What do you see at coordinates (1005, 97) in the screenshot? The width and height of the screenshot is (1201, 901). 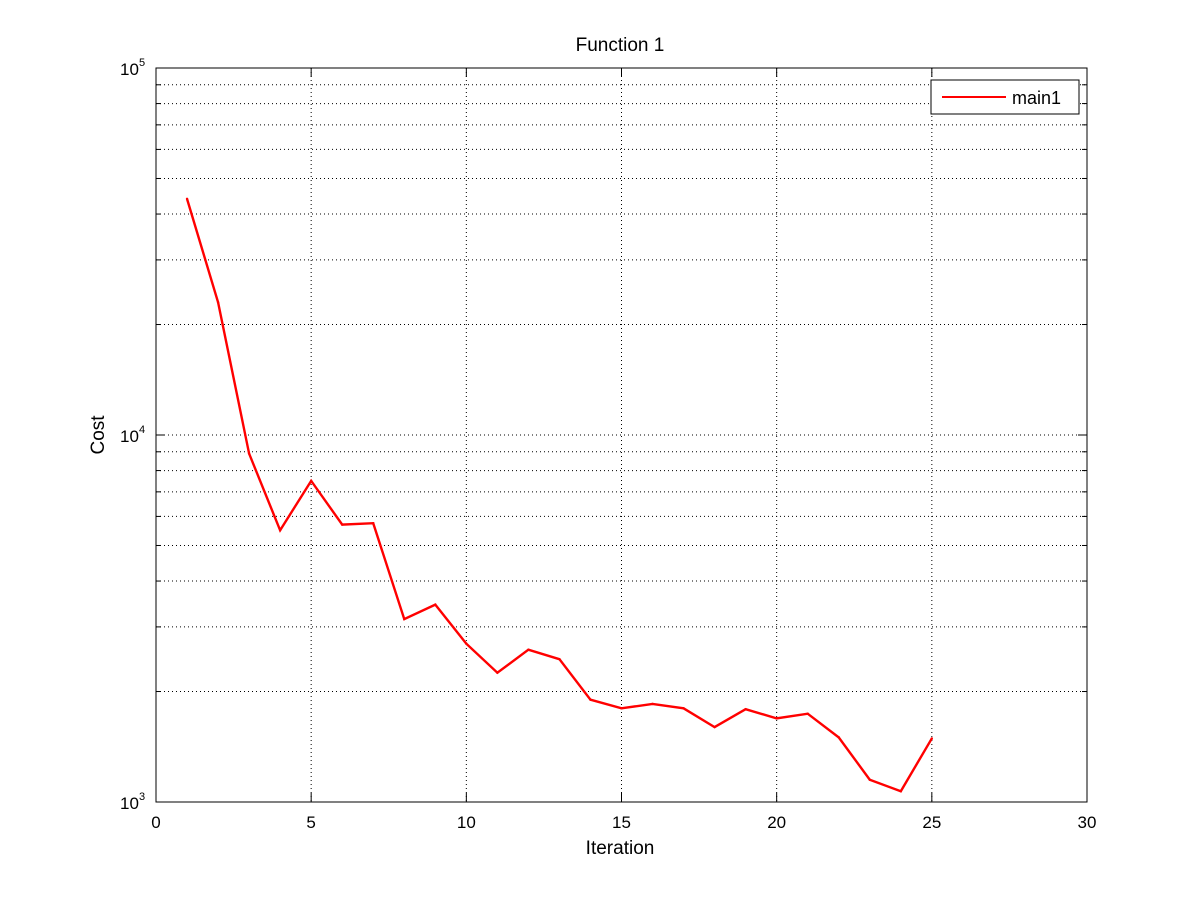 I see `legend: main1` at bounding box center [1005, 97].